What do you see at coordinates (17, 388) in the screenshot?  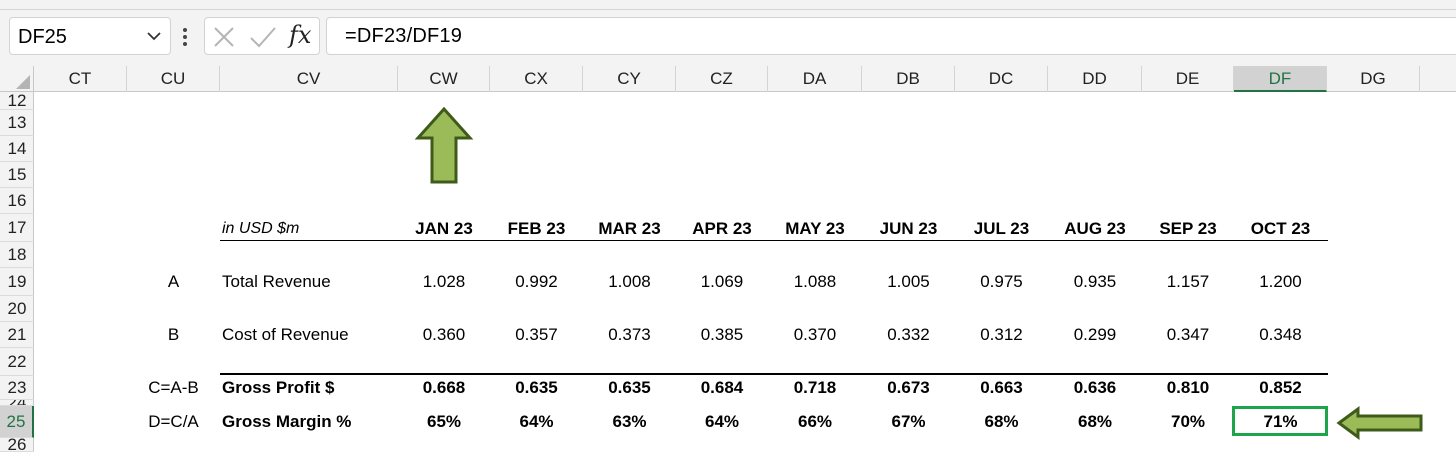 I see `row-header-23: 23` at bounding box center [17, 388].